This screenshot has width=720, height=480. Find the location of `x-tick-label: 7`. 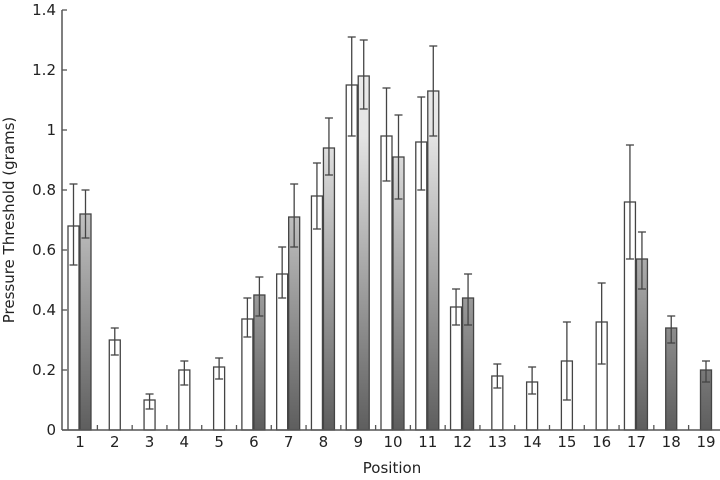

x-tick-label: 7 is located at coordinates (289, 442).